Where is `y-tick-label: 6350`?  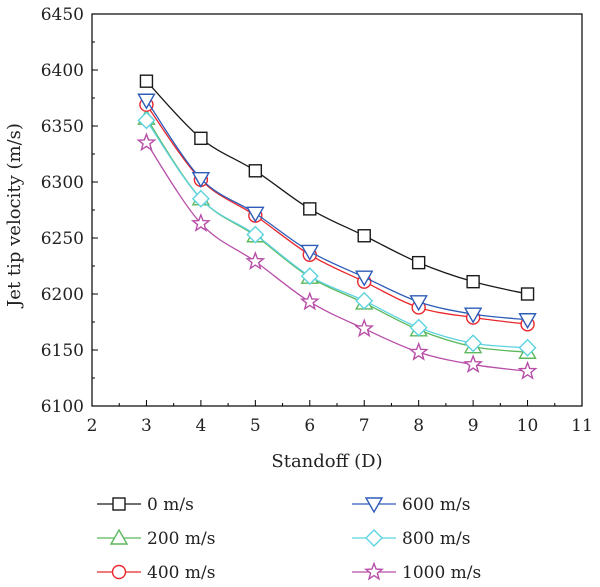 y-tick-label: 6350 is located at coordinates (62, 127).